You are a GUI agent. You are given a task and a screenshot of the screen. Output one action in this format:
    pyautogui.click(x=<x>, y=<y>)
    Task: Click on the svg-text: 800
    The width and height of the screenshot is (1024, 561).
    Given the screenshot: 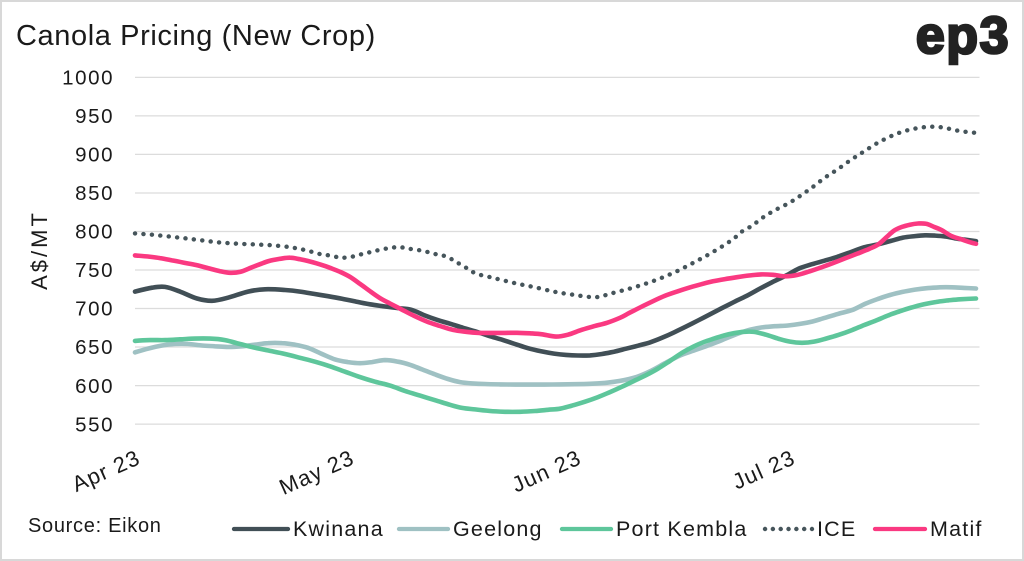 What is the action you would take?
    pyautogui.click(x=94, y=232)
    